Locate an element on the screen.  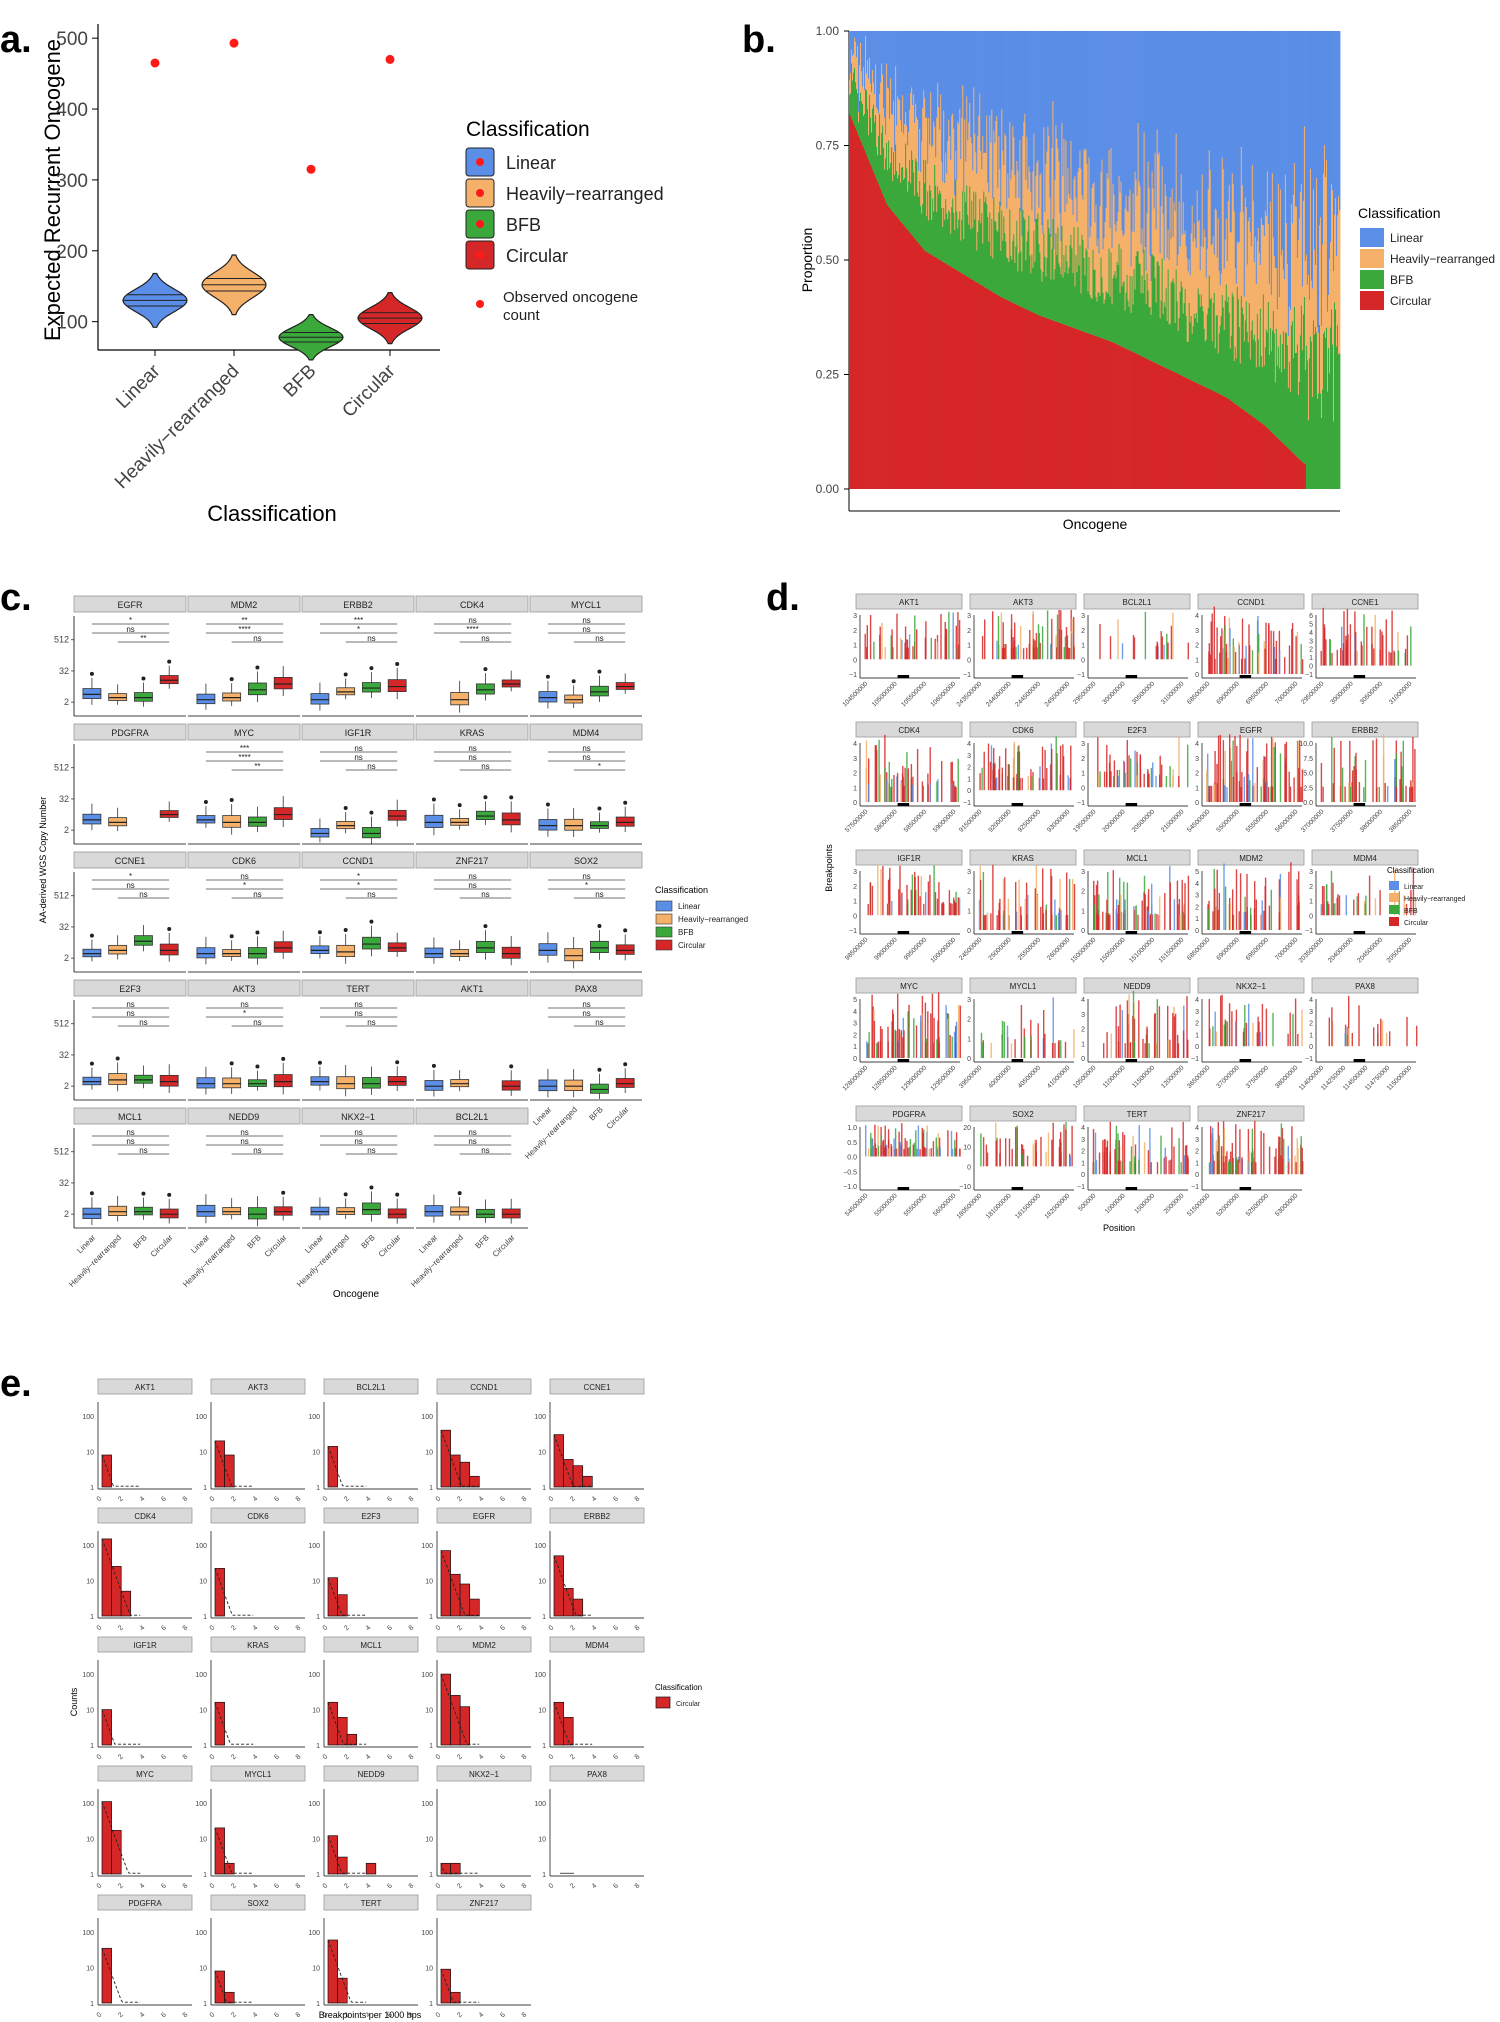
e-x-tick-label: 8 is located at coordinates (525, 1757).